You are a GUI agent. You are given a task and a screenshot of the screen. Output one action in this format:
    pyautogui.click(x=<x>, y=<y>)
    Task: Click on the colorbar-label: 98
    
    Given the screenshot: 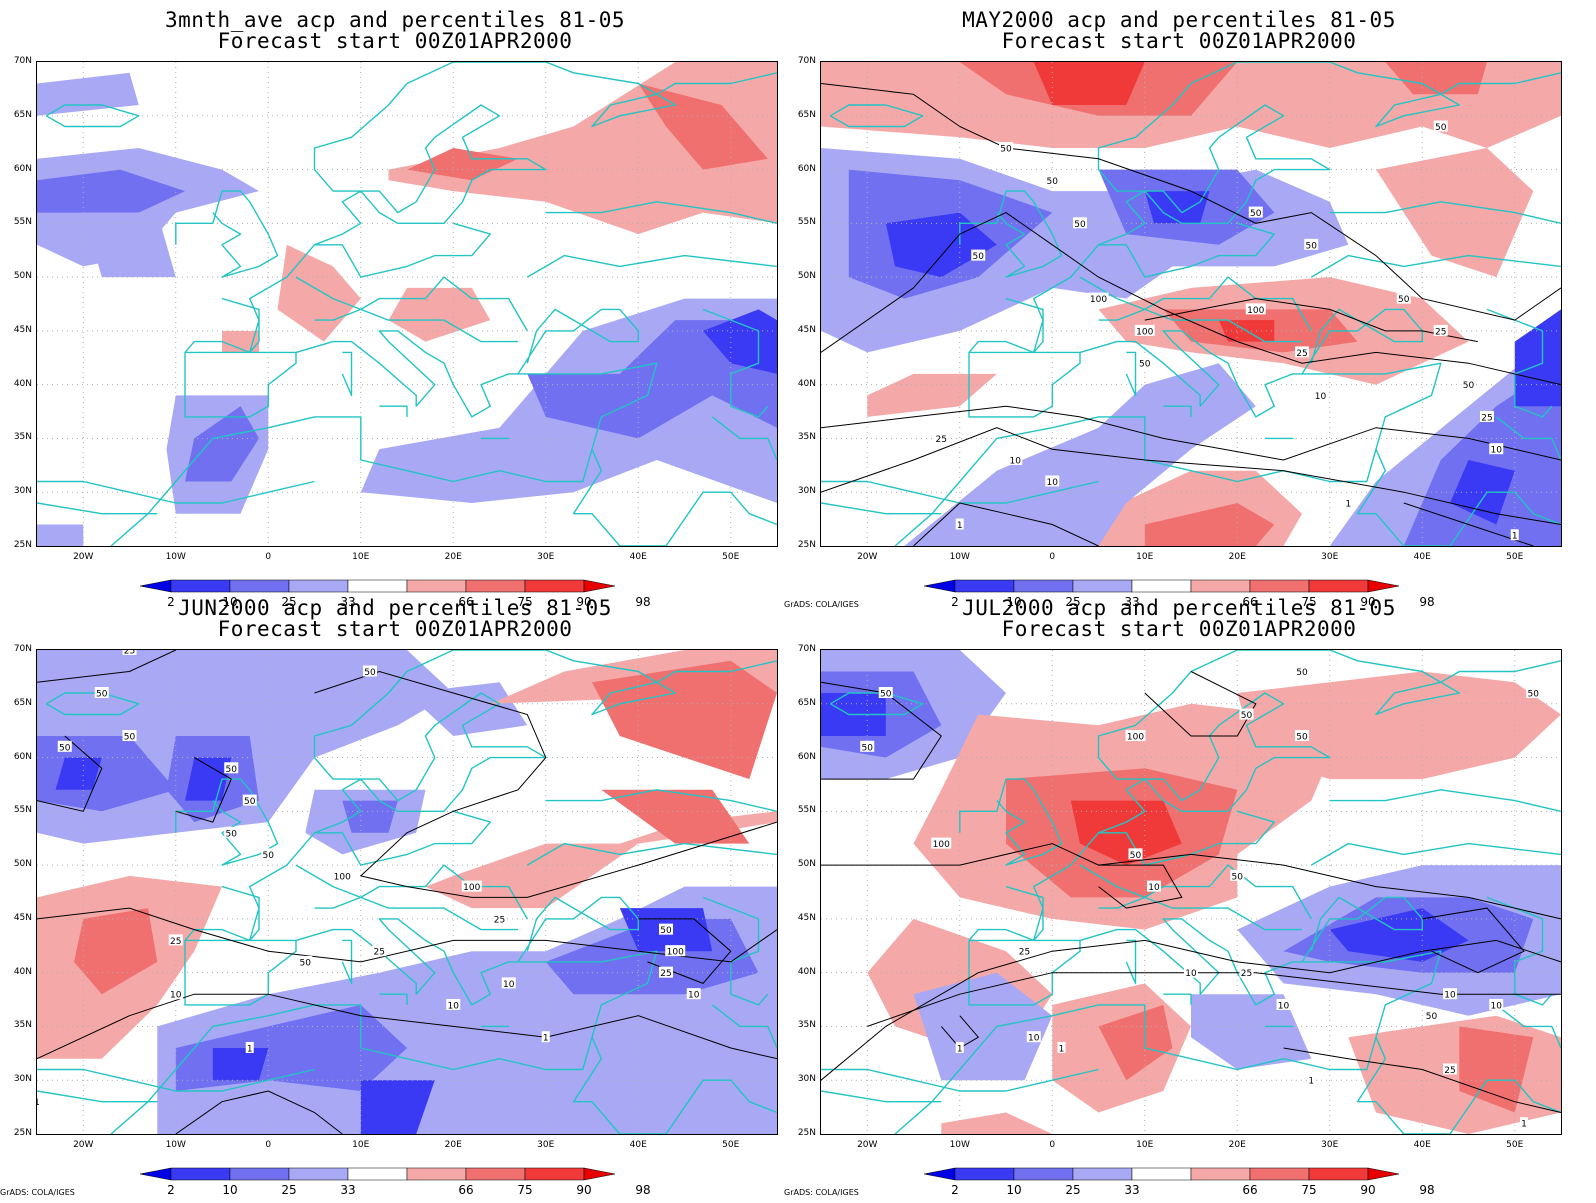 What is the action you would take?
    pyautogui.click(x=643, y=602)
    